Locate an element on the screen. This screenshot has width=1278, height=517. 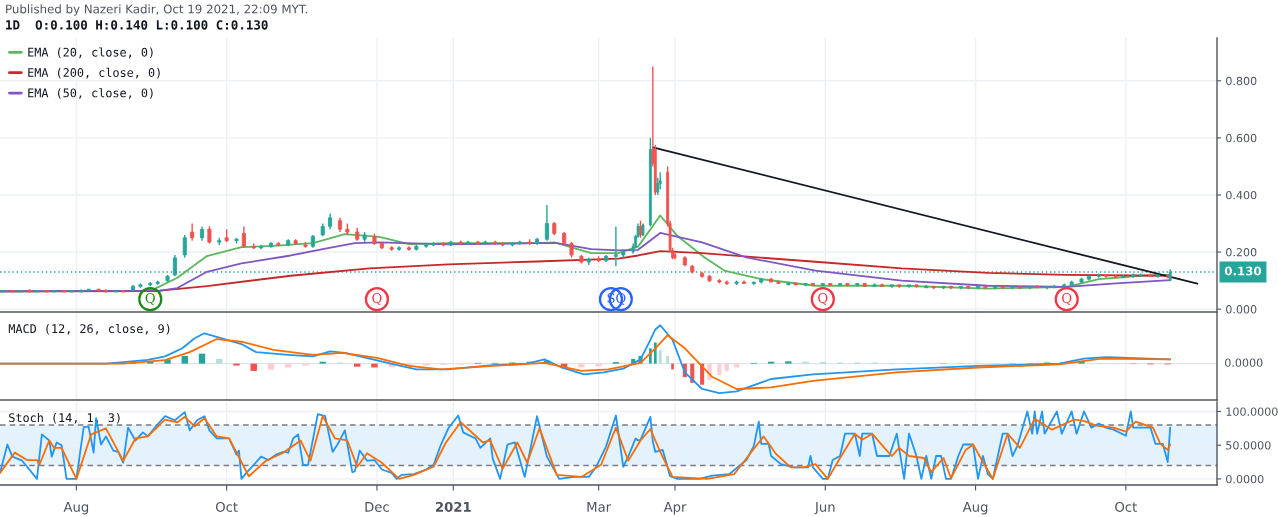
chart-title: Published by Nazeri Kadir, Oct 19 2021, 22:09 MYT. is located at coordinates (157, 10).